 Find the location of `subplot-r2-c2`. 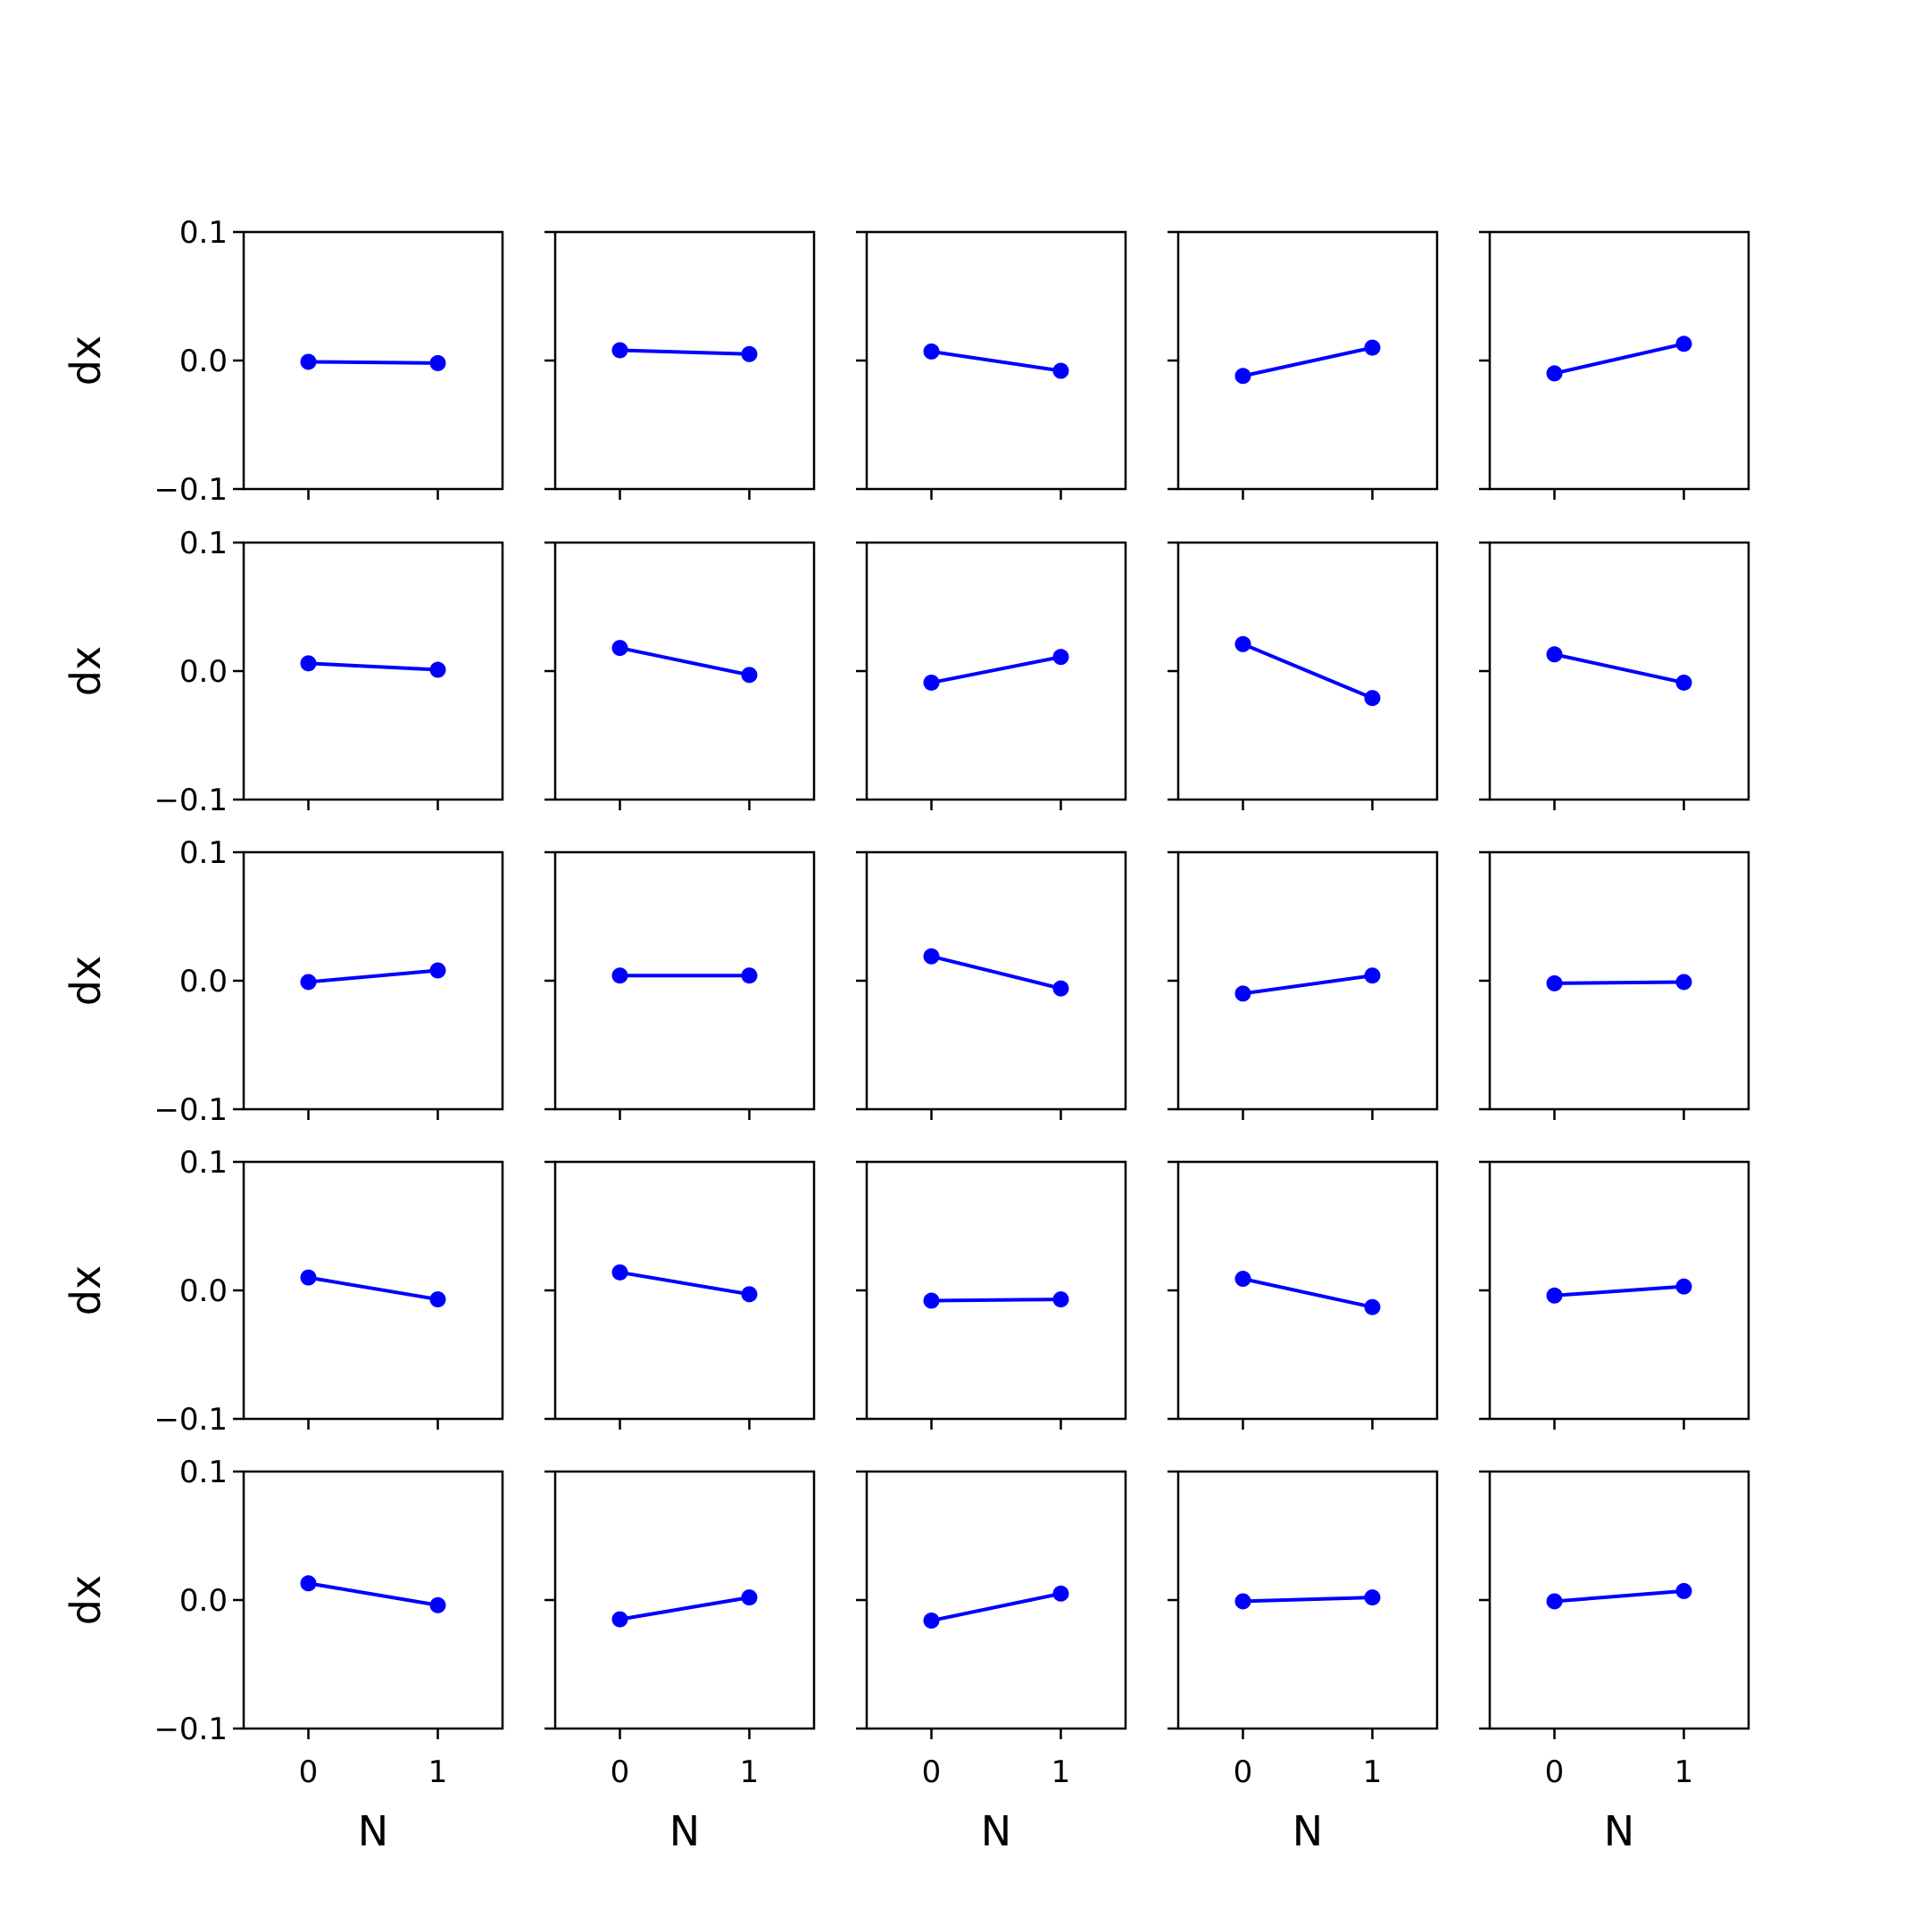

subplot-r2-c2 is located at coordinates (680, 675).